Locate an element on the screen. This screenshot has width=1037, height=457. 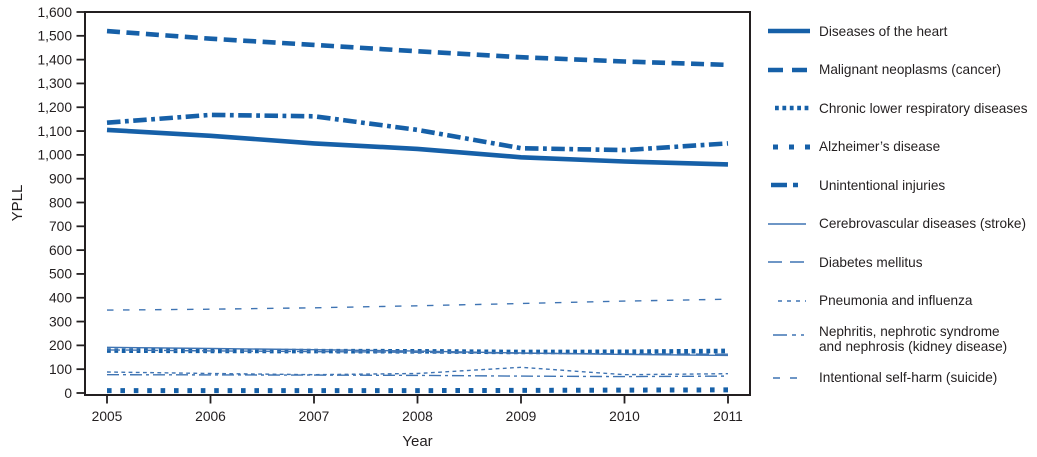
legend-item-pneumonia-and-influenza: Pneumonia and influenza is located at coordinates (902, 301).